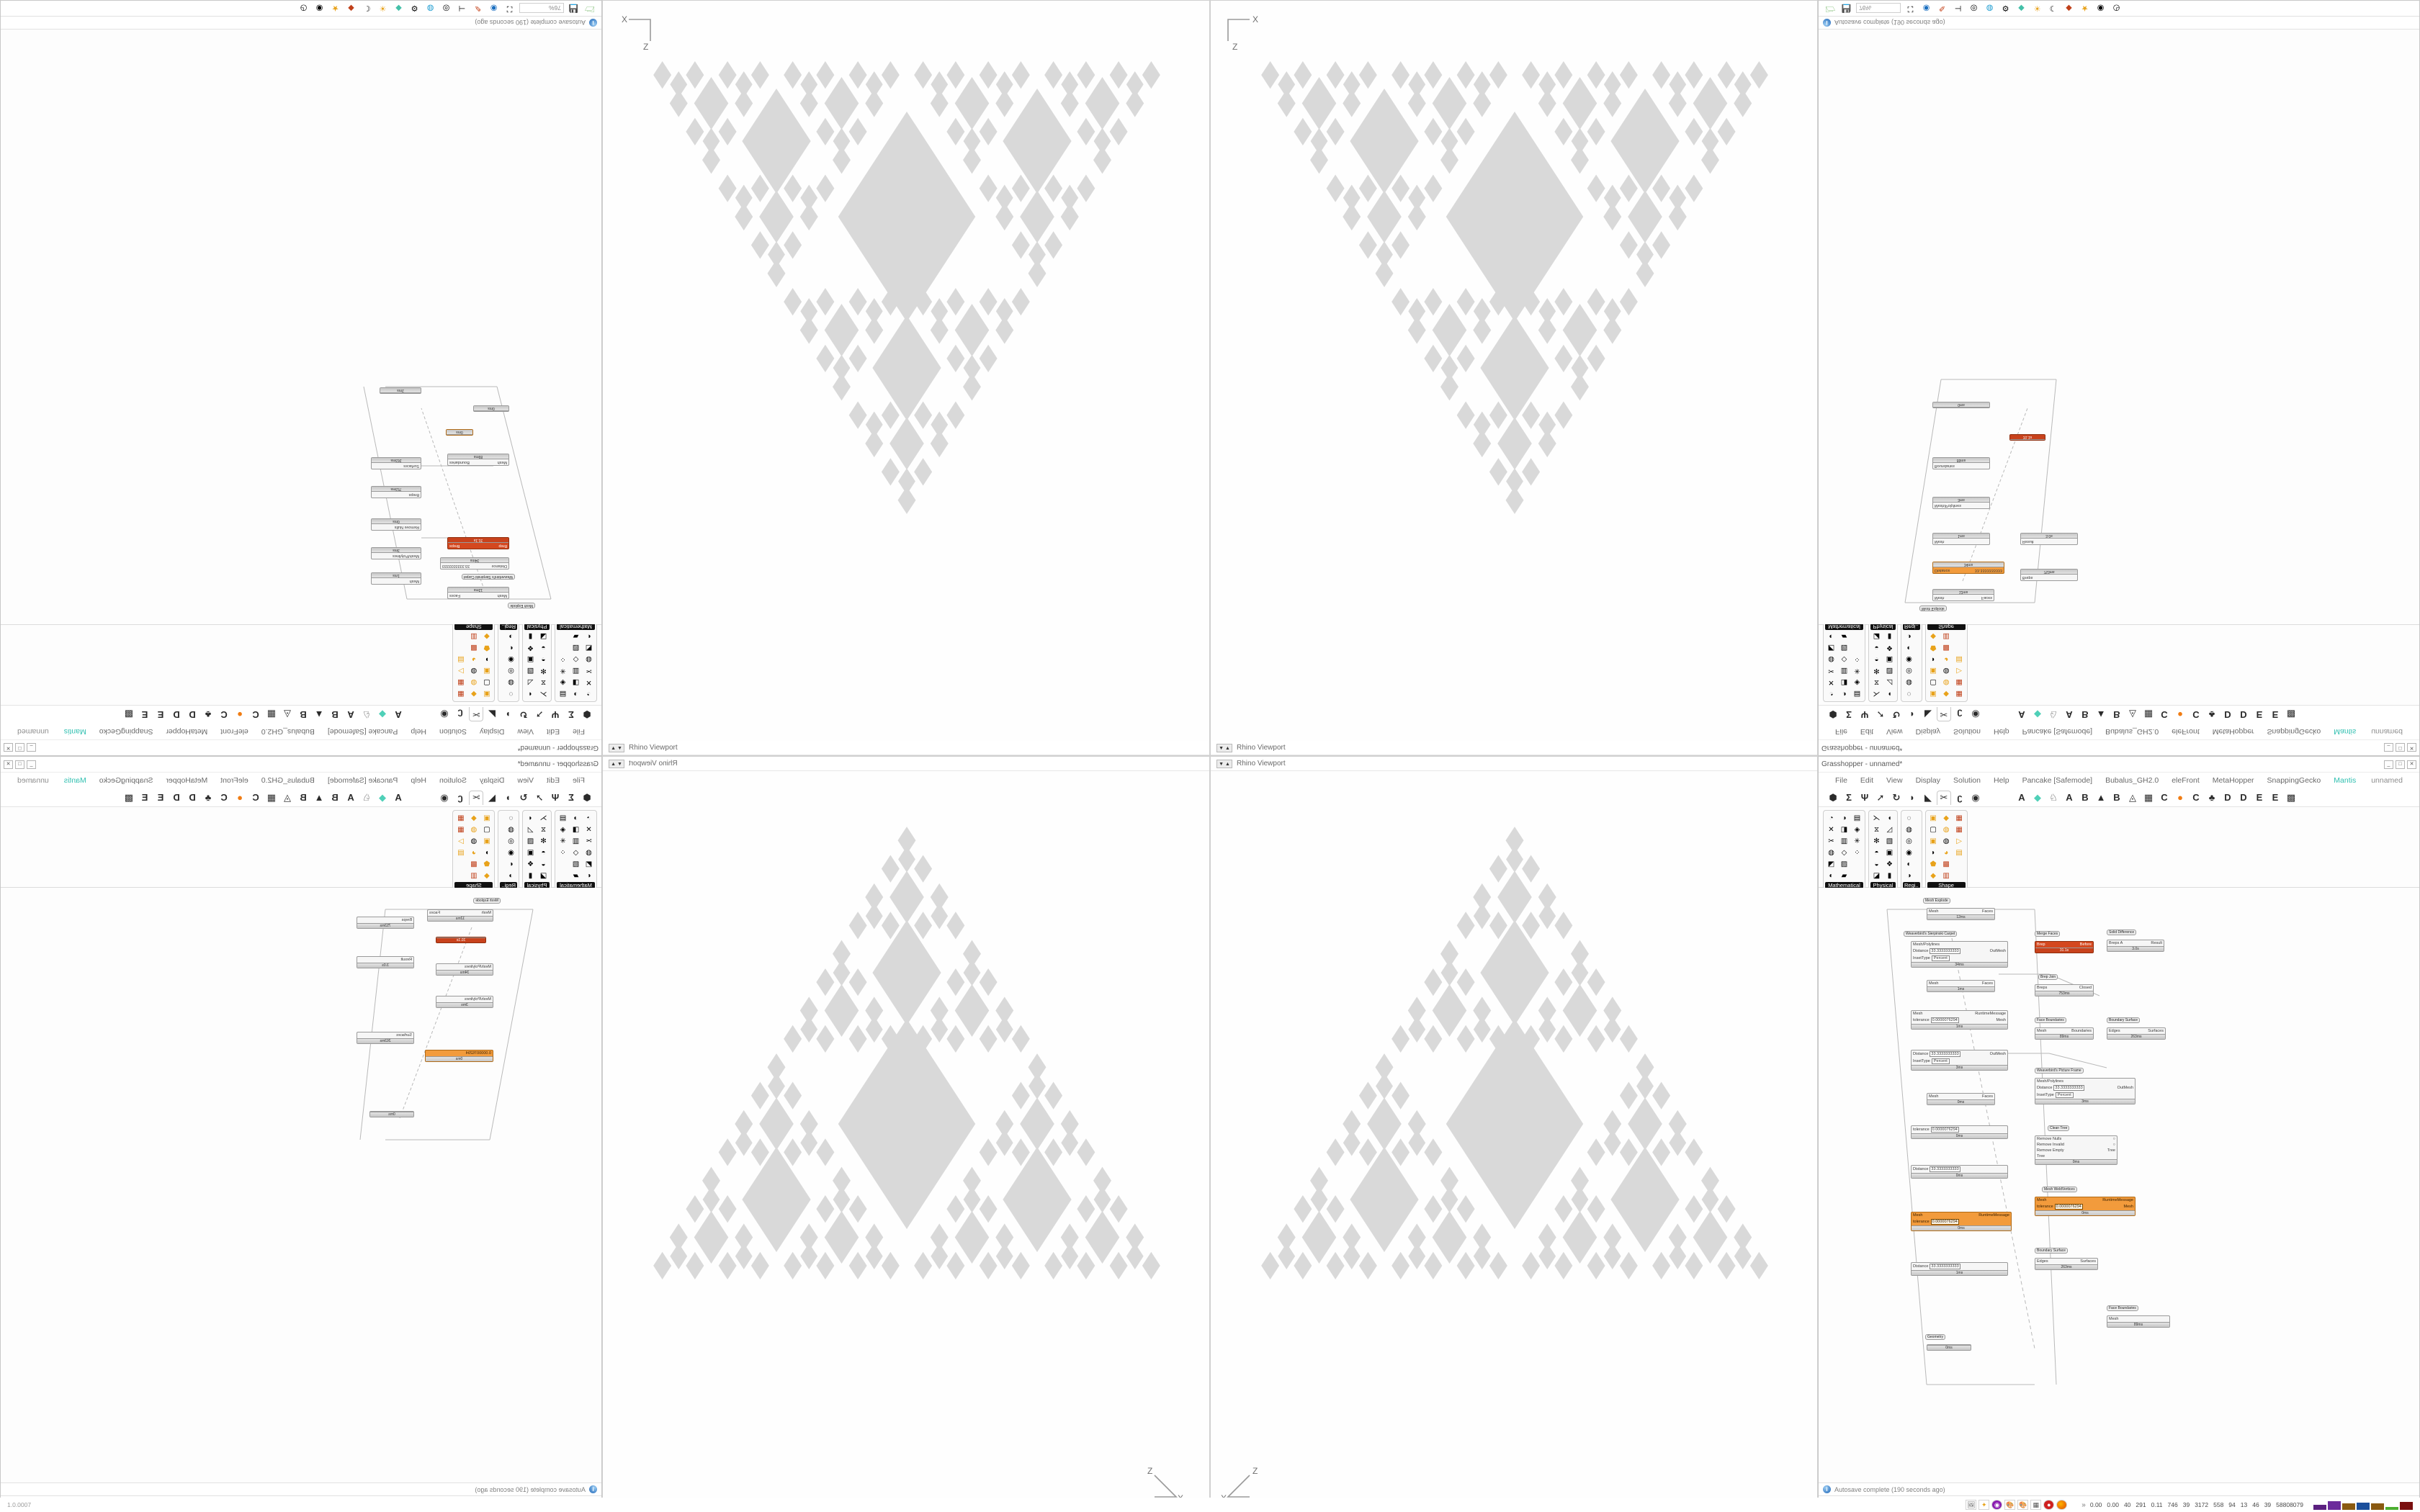 Image resolution: width=2420 pixels, height=1512 pixels. Describe the element at coordinates (2400, 764) in the screenshot. I see `maximize-button: □` at that location.